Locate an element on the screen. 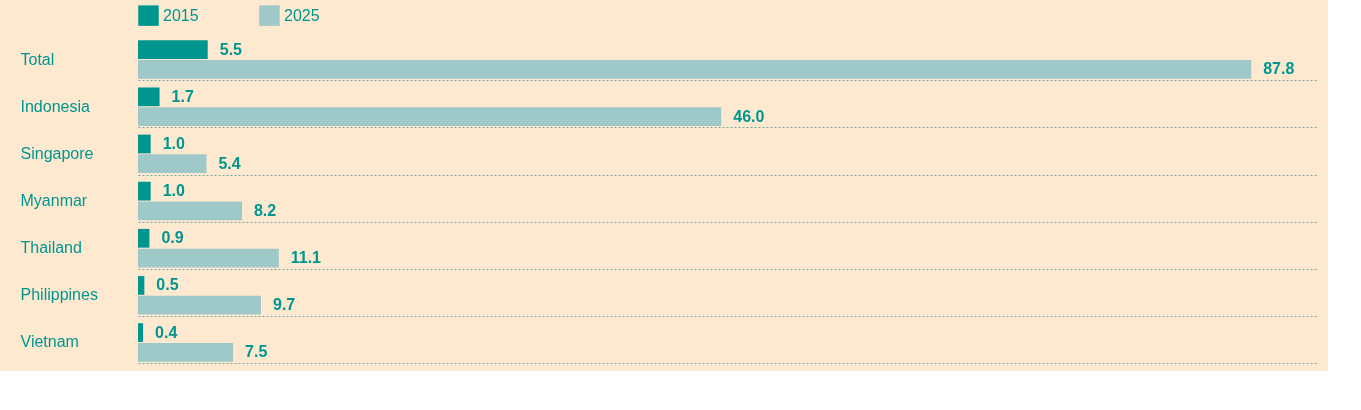 The height and width of the screenshot is (410, 1361). y-tick-label: Indonesia is located at coordinates (55, 106).